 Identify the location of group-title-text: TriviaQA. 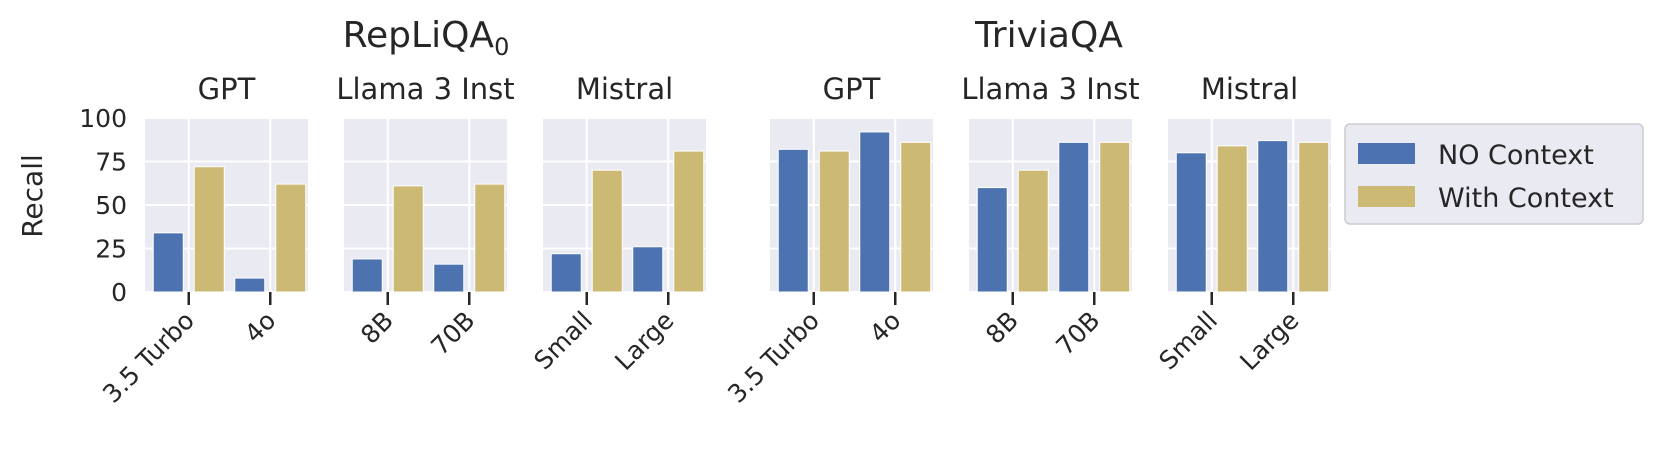
(1048, 35).